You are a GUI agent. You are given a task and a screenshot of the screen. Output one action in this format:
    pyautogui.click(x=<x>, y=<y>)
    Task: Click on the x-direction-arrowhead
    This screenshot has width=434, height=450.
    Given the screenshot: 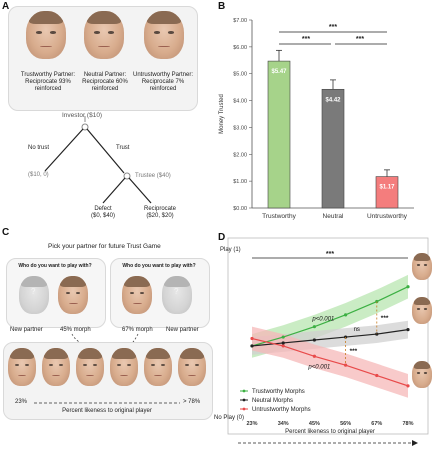 What is the action you would take?
    pyautogui.click(x=415, y=443)
    